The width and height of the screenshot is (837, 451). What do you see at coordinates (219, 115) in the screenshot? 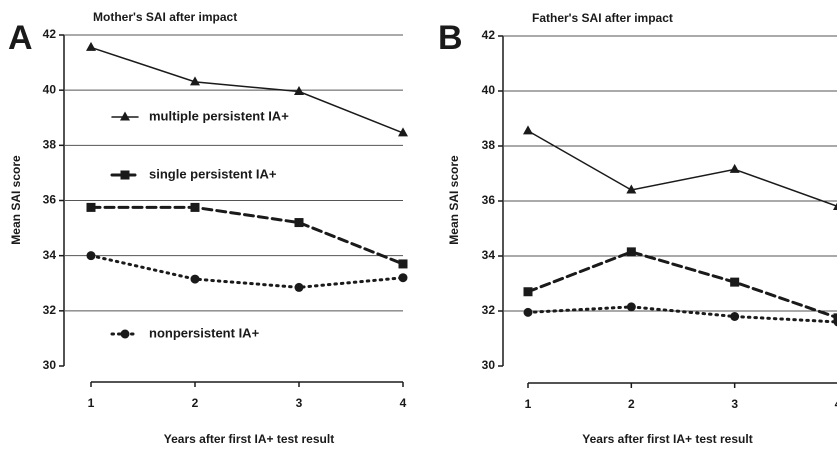
I see `legend-label: multiple persistent IA+` at bounding box center [219, 115].